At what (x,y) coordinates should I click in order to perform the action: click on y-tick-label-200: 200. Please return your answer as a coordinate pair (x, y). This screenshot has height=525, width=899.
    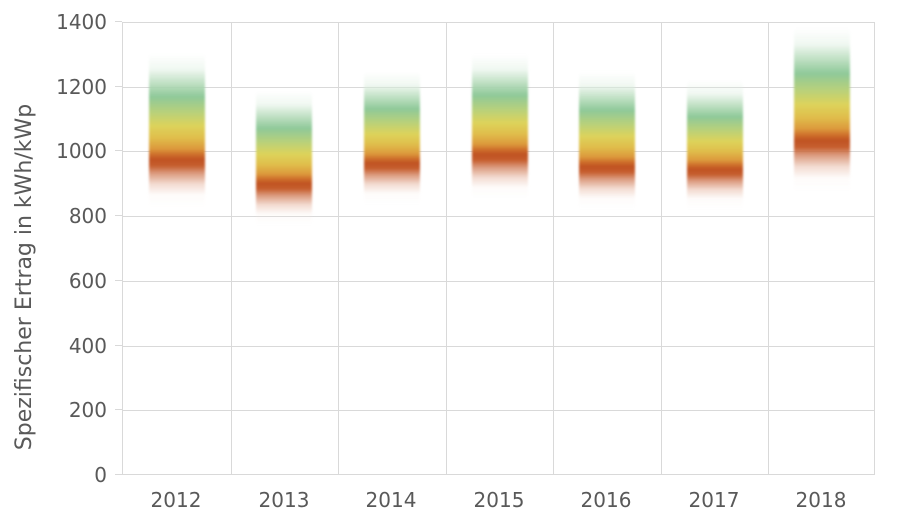
    Looking at the image, I should click on (87, 410).